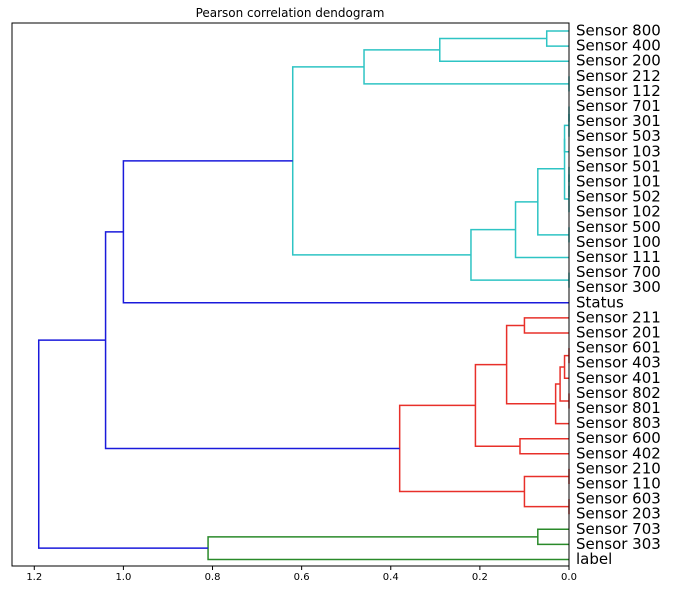 The image size is (673, 590). I want to click on leaf-label: Sensor 500, so click(618, 227).